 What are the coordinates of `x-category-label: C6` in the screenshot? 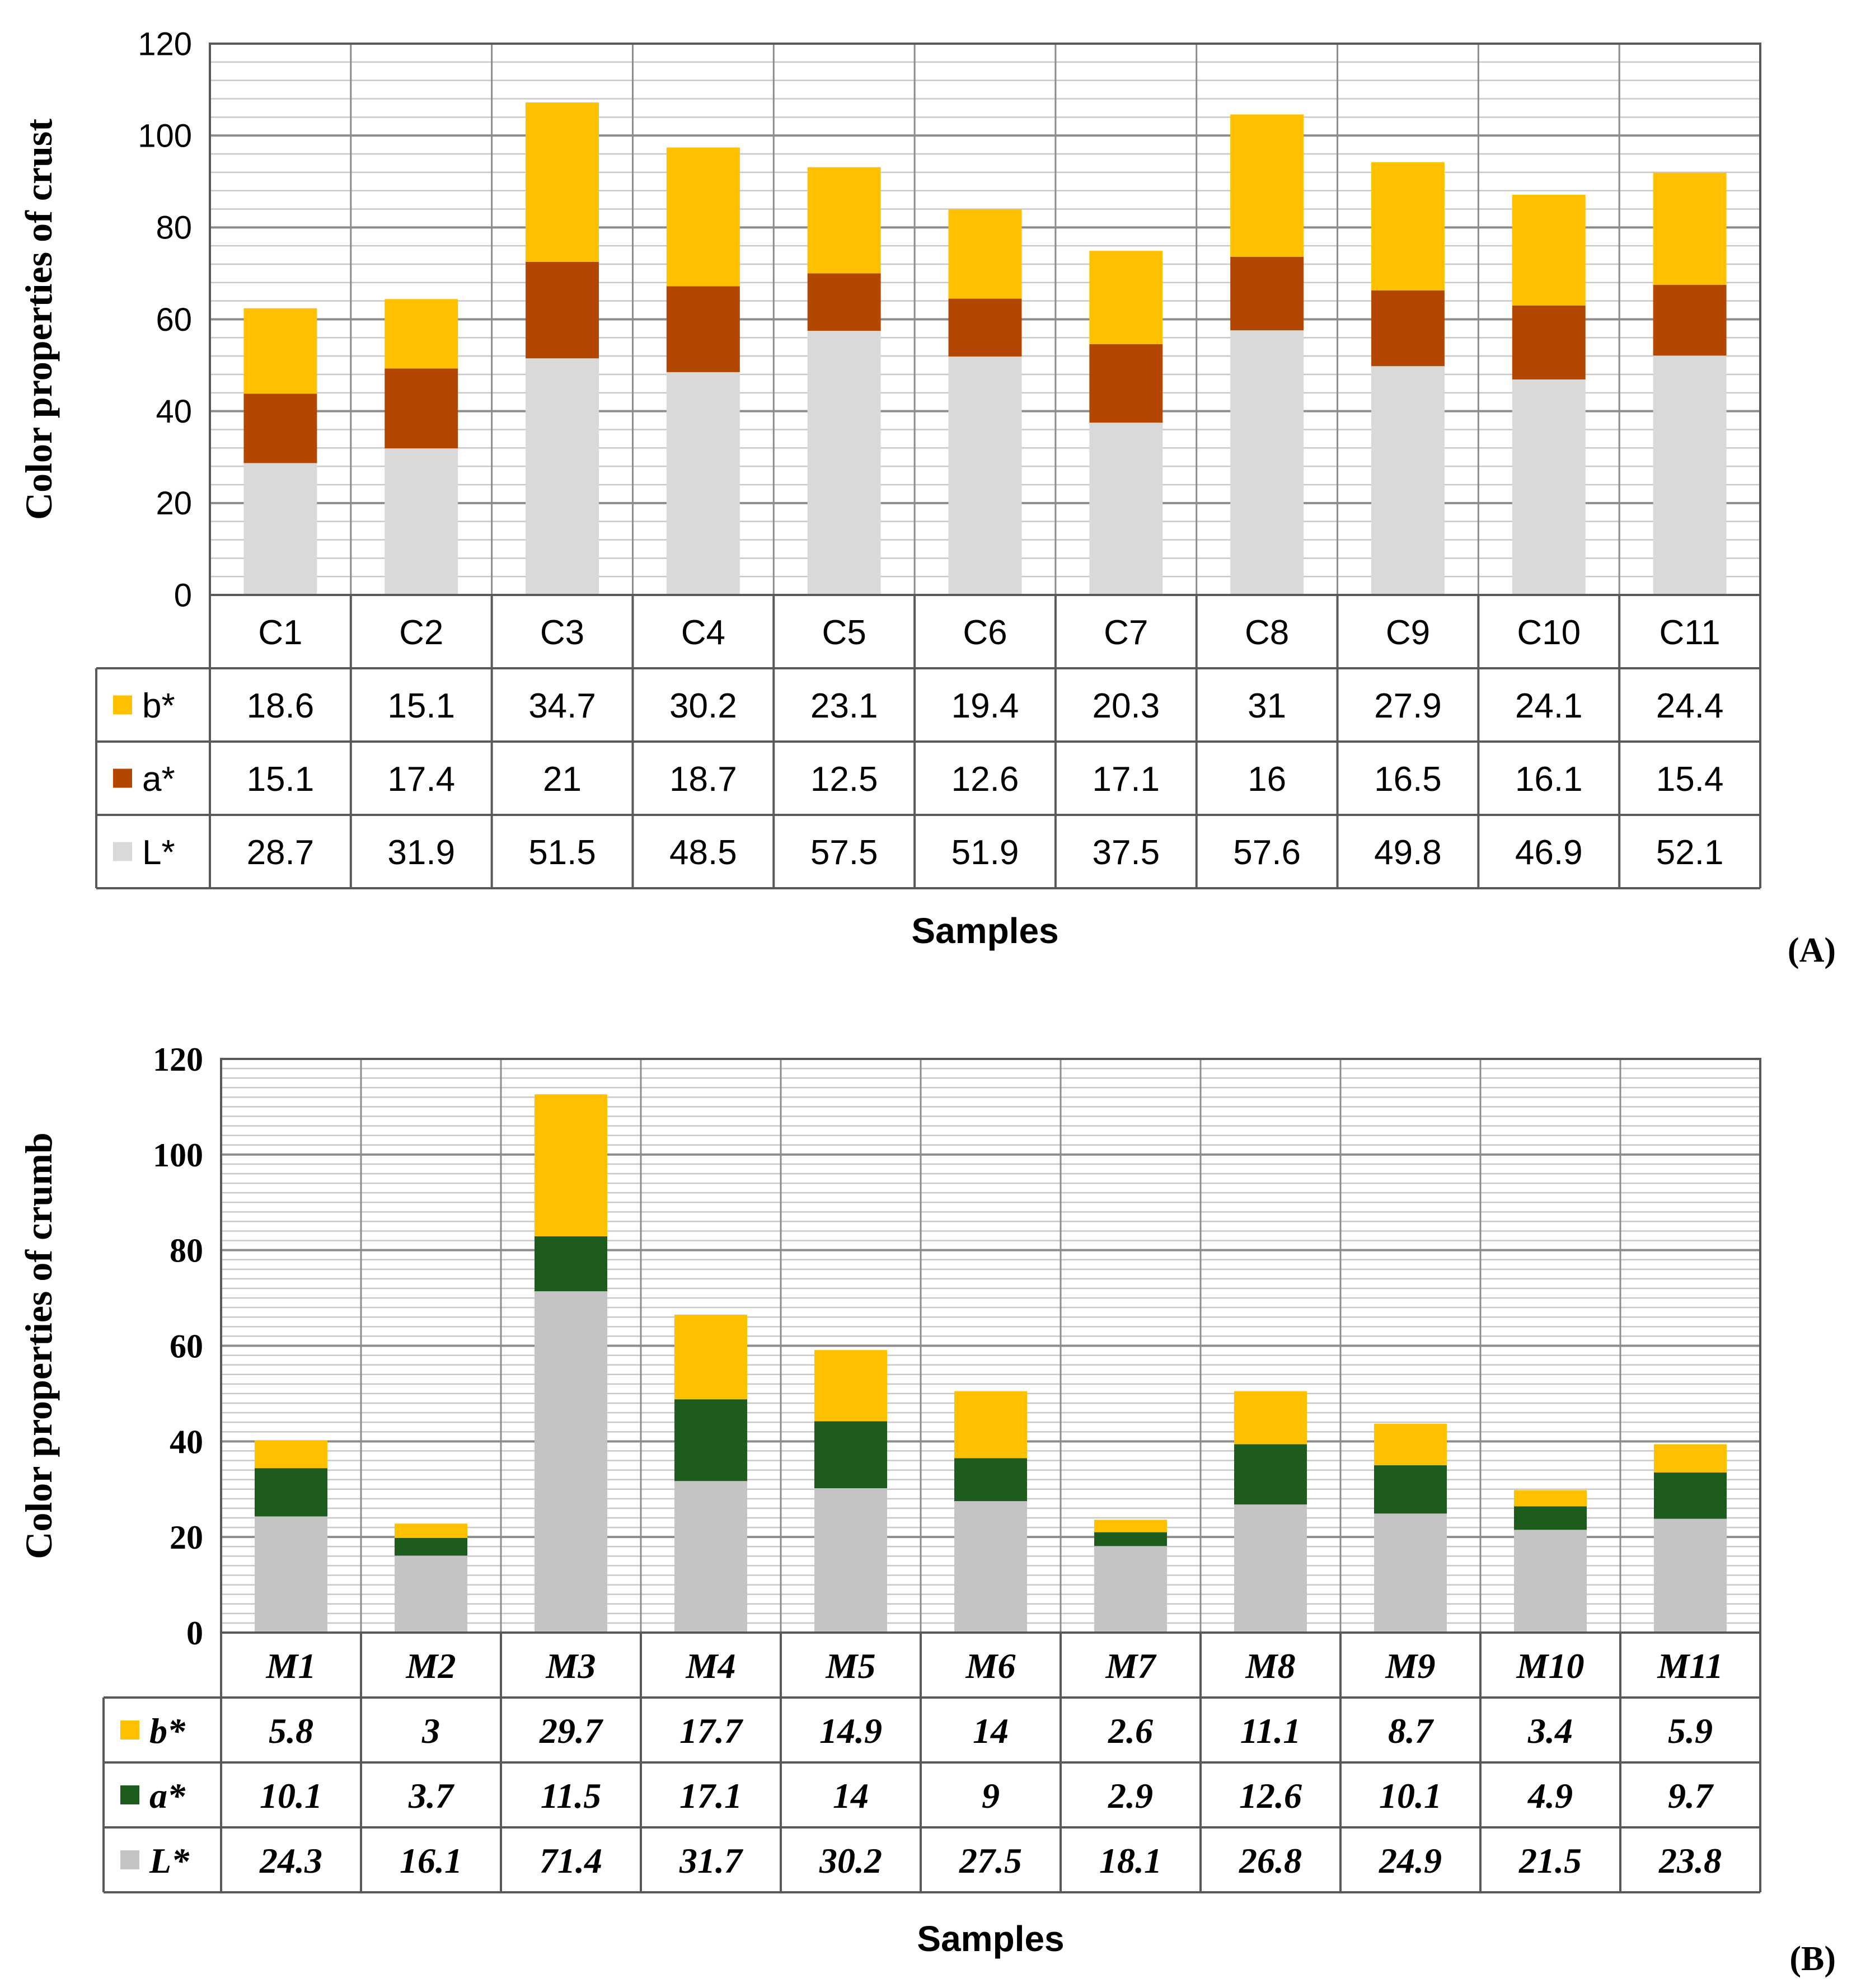 It's located at (985, 632).